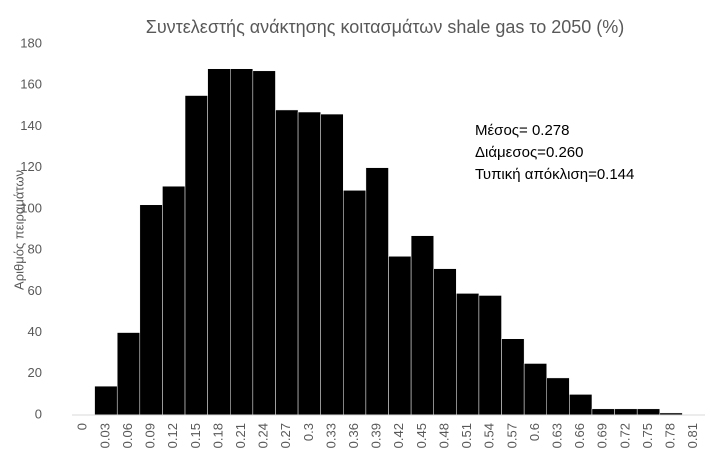  What do you see at coordinates (466, 435) in the screenshot?
I see `x-tick-label: 0.51` at bounding box center [466, 435].